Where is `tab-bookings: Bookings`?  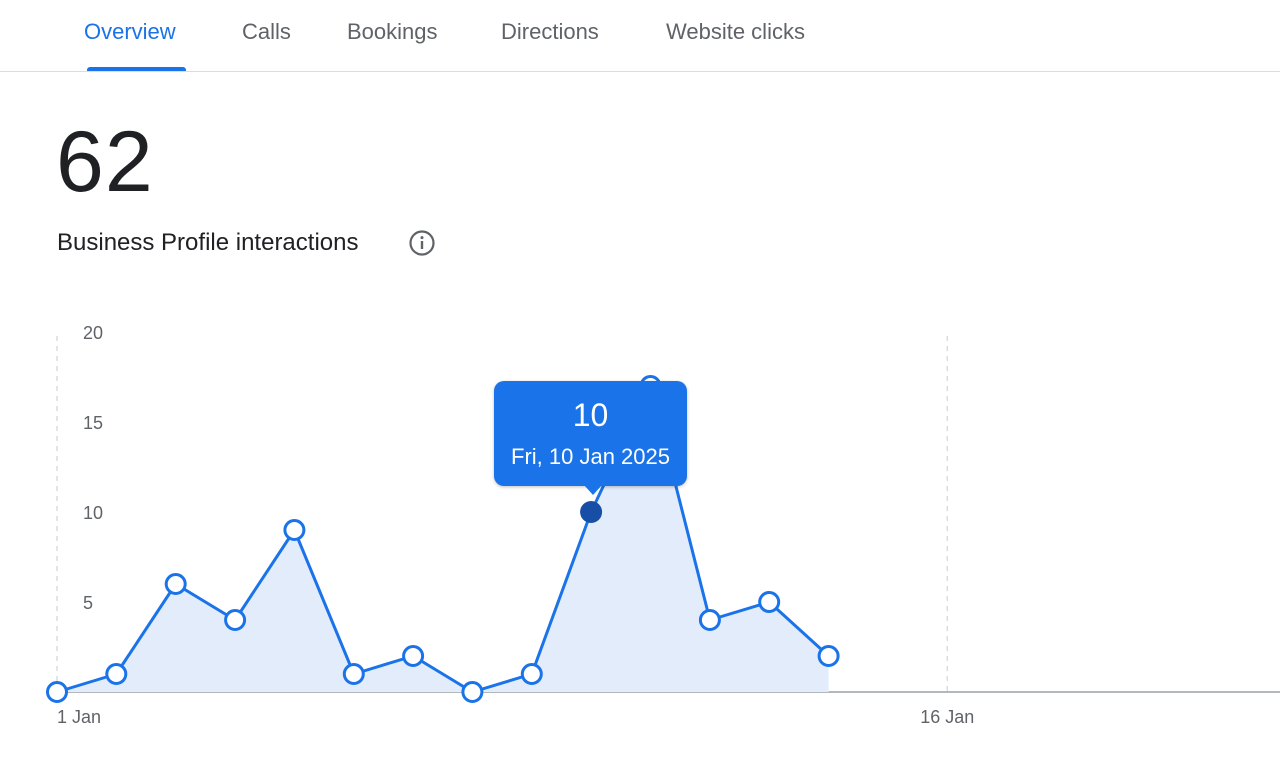 tab-bookings: Bookings is located at coordinates (392, 31).